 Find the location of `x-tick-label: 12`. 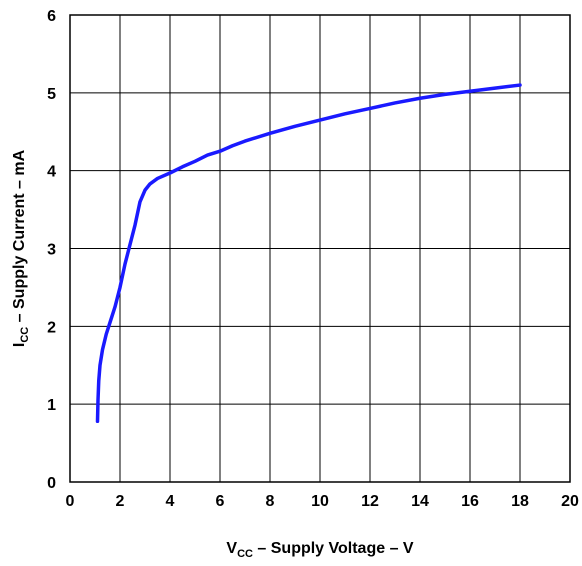

x-tick-label: 12 is located at coordinates (370, 501).